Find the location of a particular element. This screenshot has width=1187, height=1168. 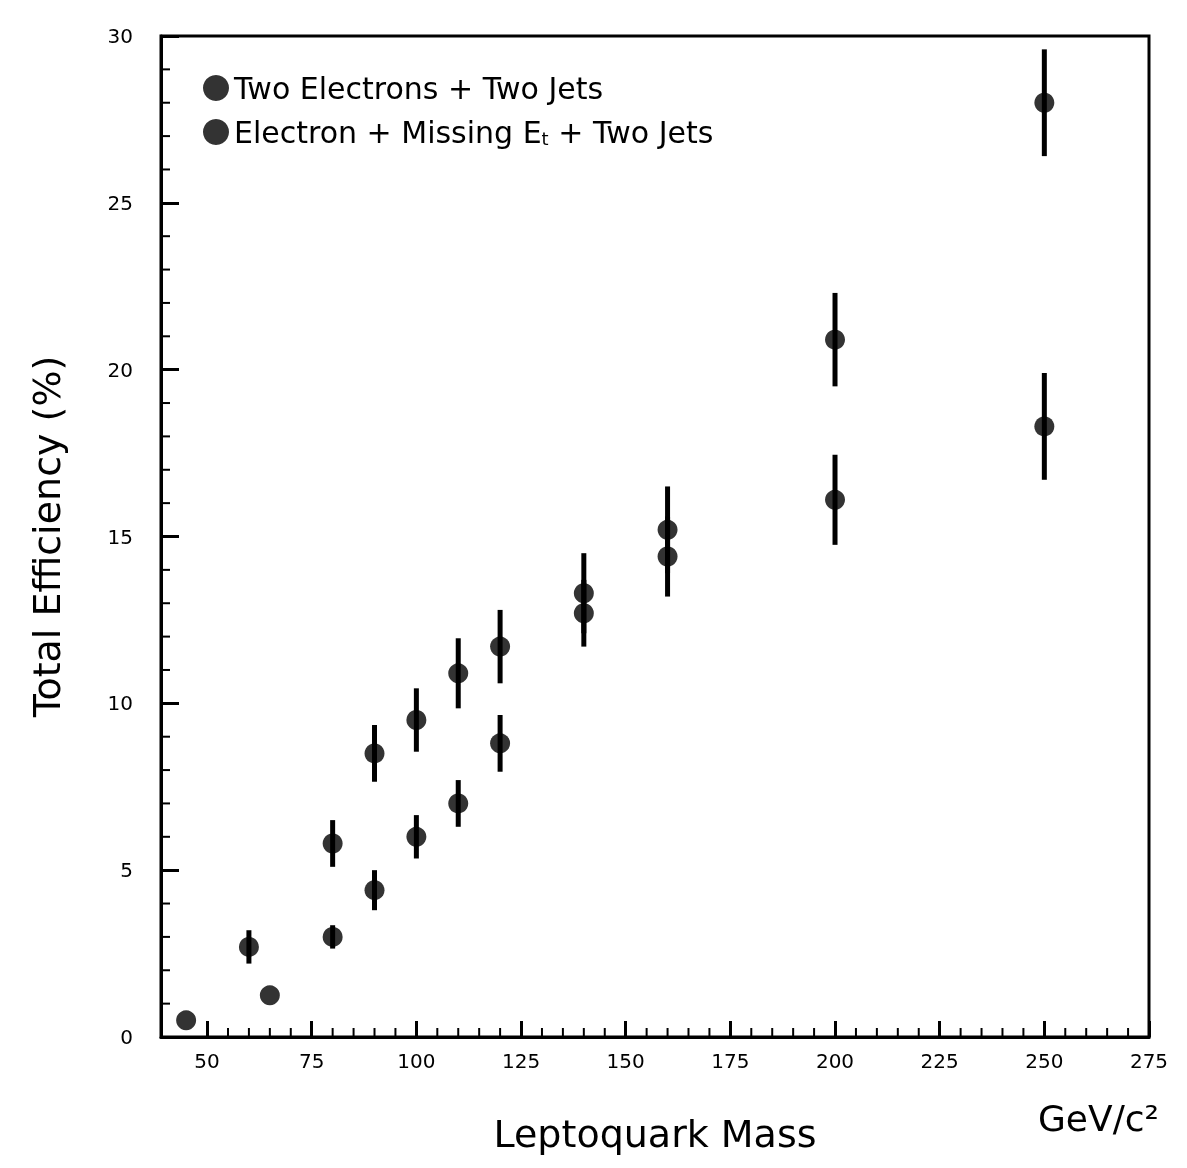

y-axis-title: Total Efficiency (%) is located at coordinates (47, 537).